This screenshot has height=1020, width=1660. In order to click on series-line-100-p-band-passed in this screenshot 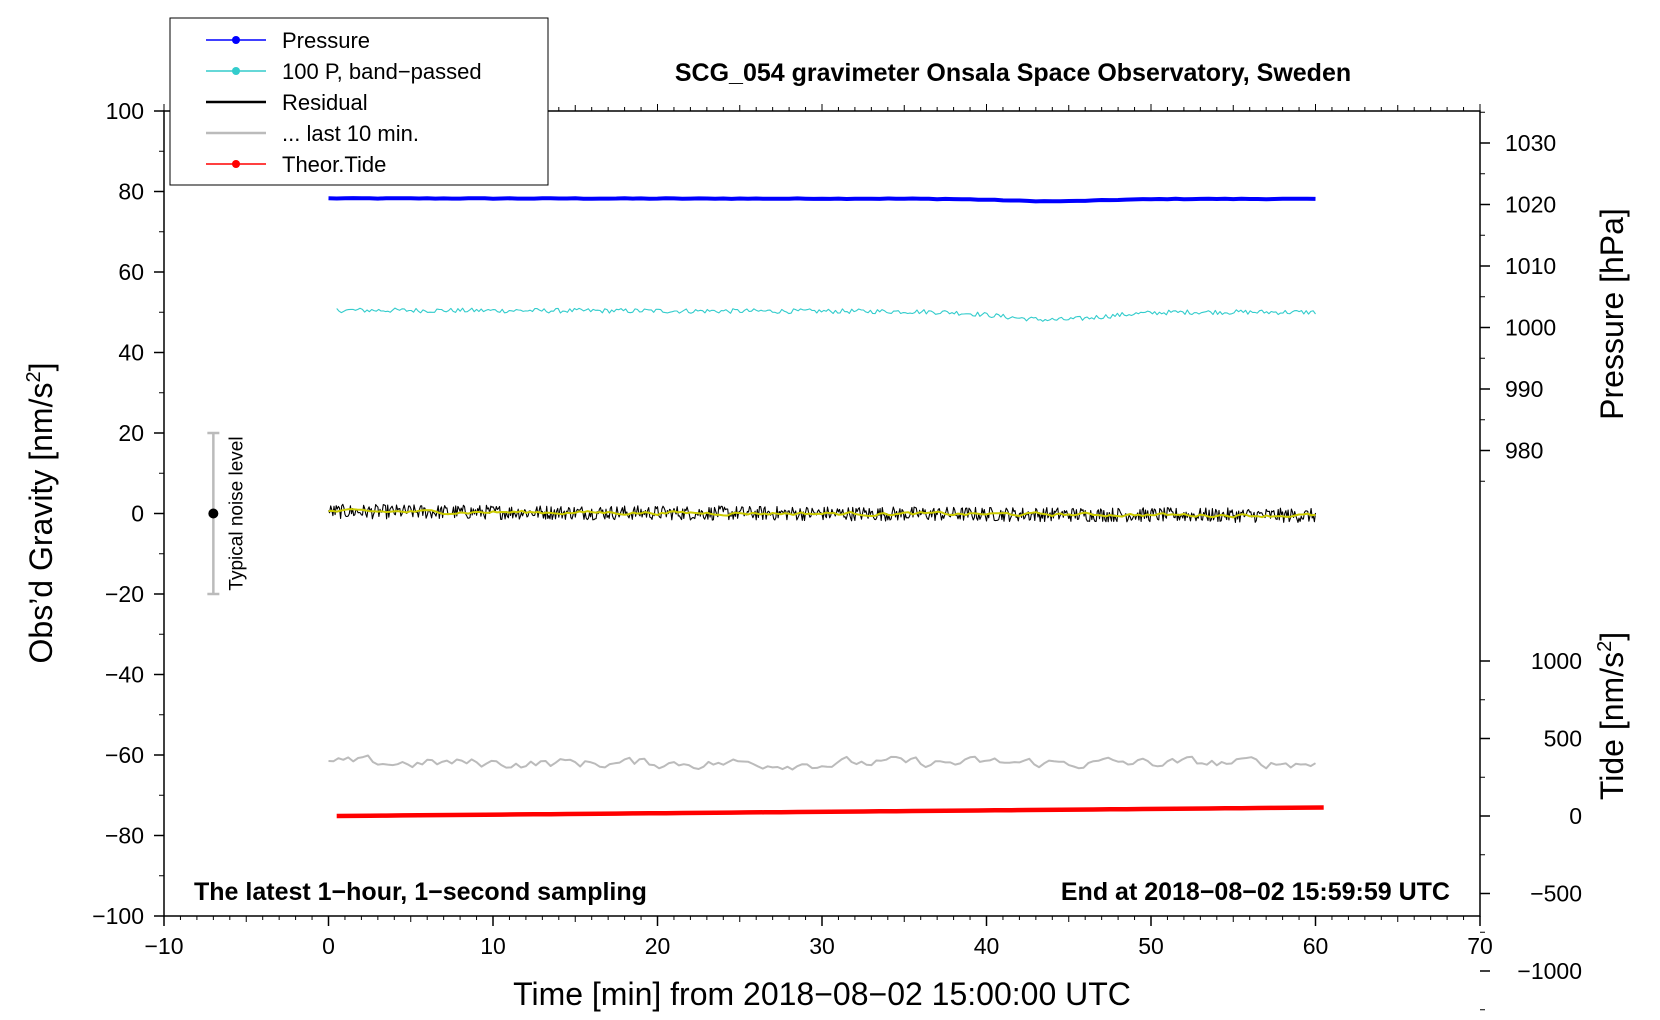, I will do `click(826, 314)`.